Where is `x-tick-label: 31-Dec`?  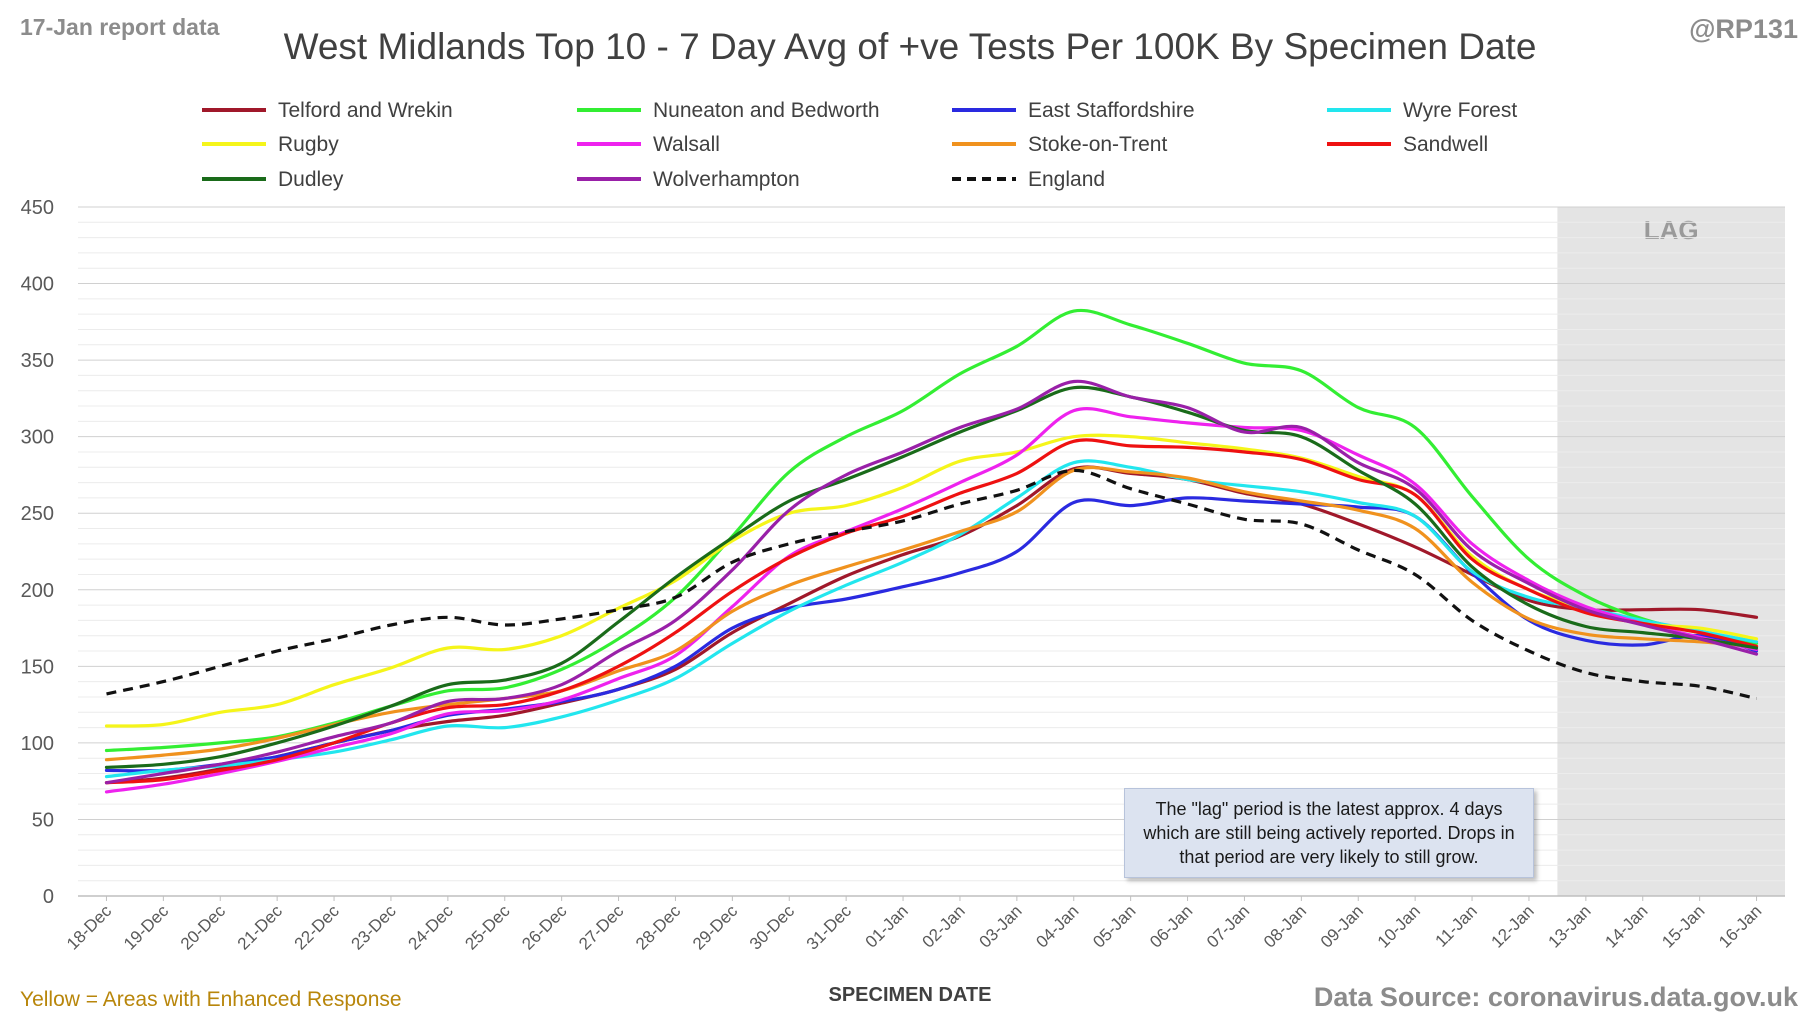 x-tick-label: 31-Dec is located at coordinates (829, 927).